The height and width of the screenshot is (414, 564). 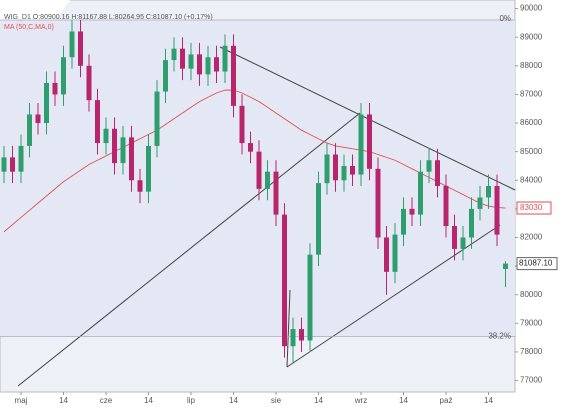 What do you see at coordinates (29, 27) in the screenshot?
I see `ma-legend: MA (50,C,MA,0)` at bounding box center [29, 27].